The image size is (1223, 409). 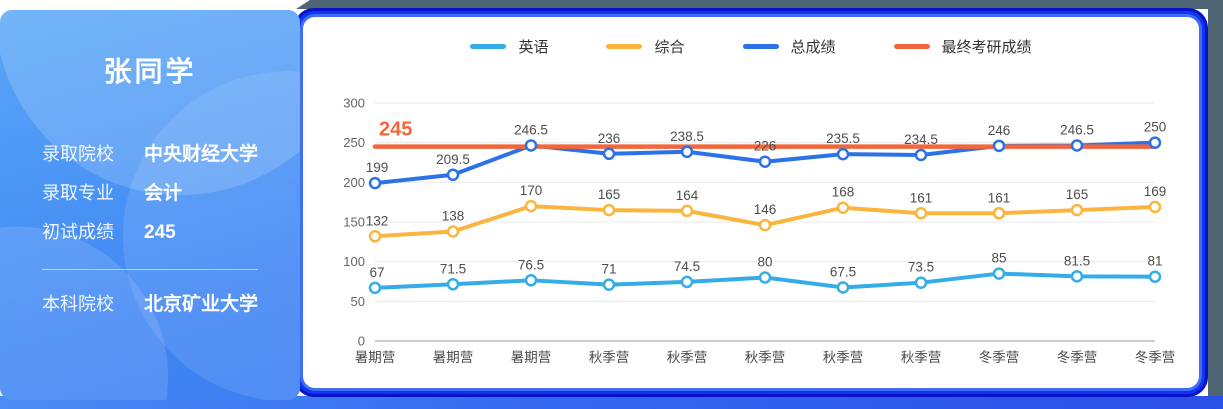 What do you see at coordinates (1154, 261) in the screenshot?
I see `data-point-label: 81` at bounding box center [1154, 261].